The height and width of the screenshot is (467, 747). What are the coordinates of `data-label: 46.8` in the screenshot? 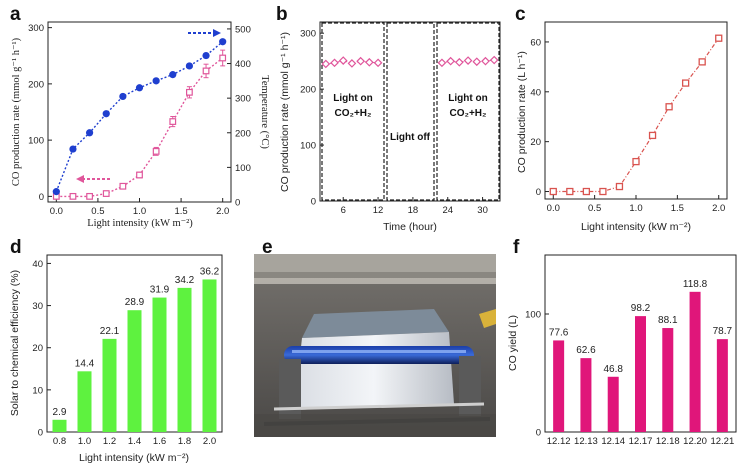 It's located at (613, 369).